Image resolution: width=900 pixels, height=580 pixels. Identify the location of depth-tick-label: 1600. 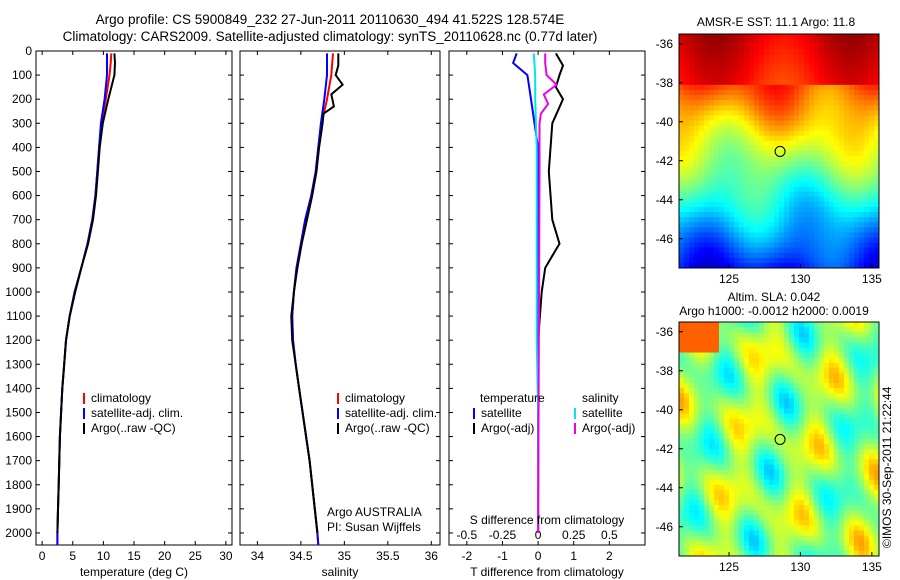
(18, 437).